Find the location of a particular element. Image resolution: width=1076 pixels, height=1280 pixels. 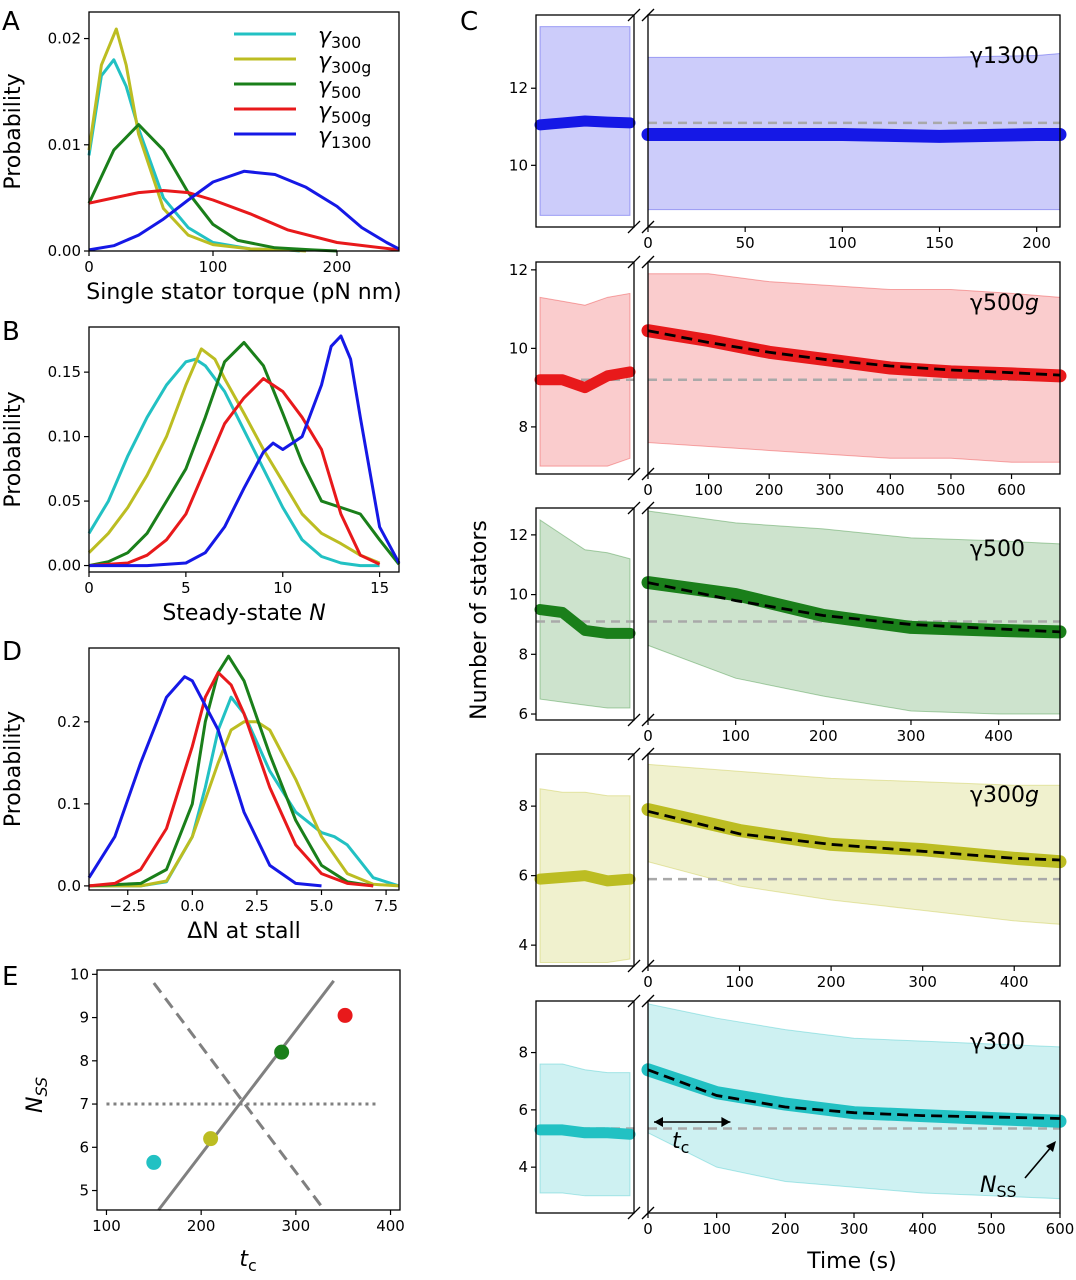

panel-e-xlabel: tc is located at coordinates (247, 1261).